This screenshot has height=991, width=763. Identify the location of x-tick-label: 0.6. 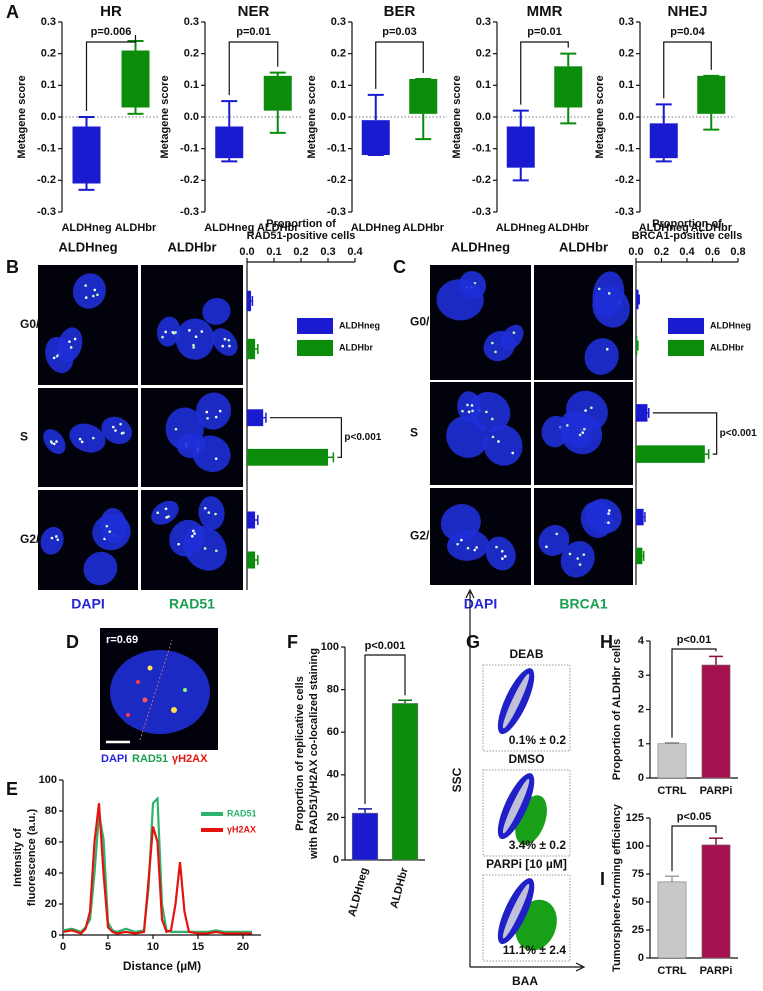
(712, 252).